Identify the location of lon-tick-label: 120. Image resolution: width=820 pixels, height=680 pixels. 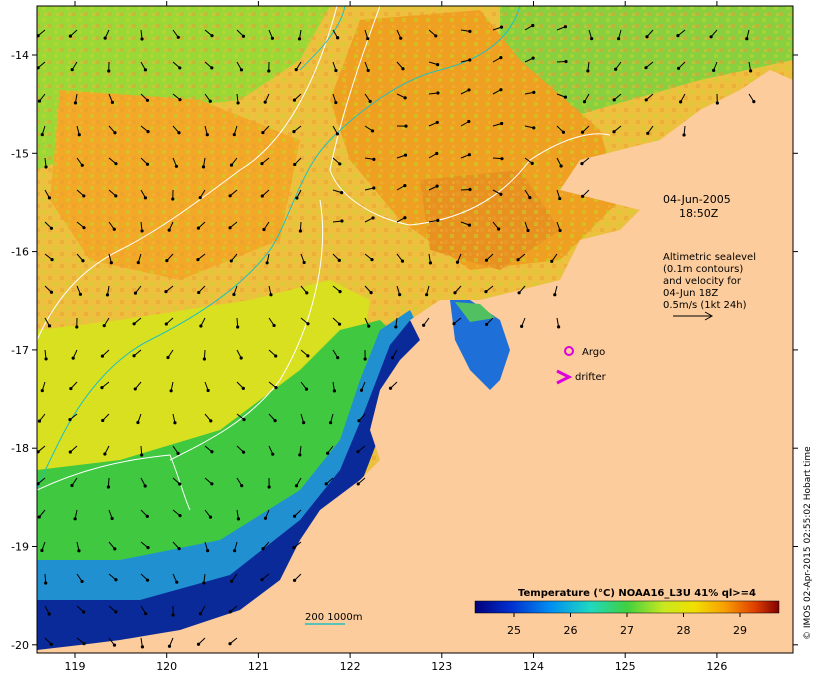
(166, 666).